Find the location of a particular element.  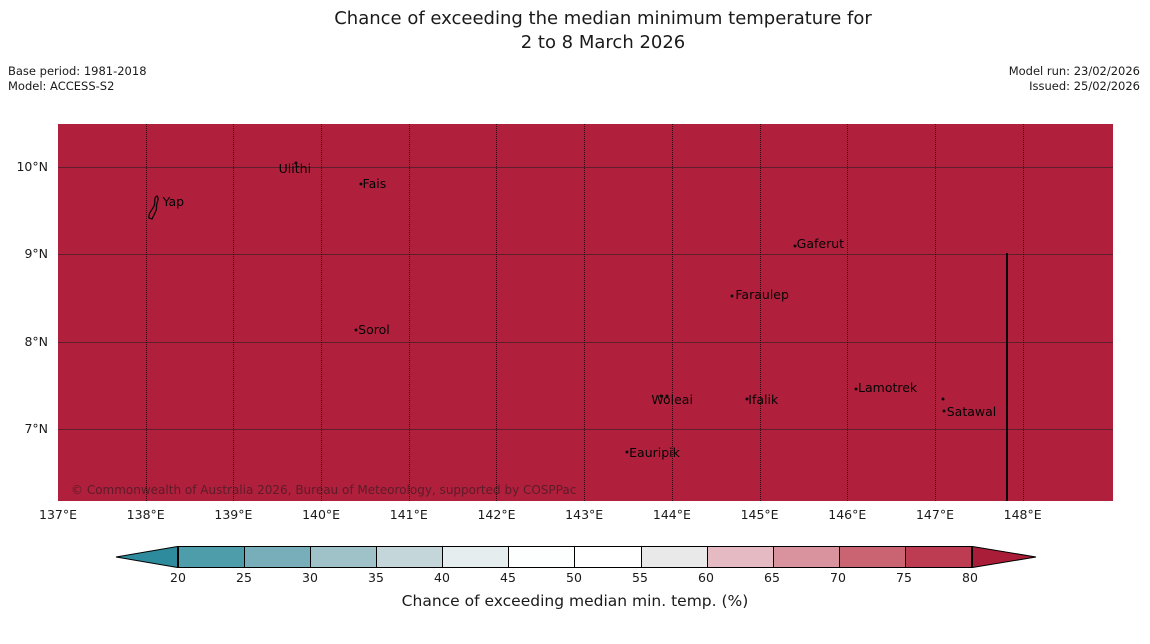

title-line-2: 2 to 8 March 2026 is located at coordinates (603, 42).